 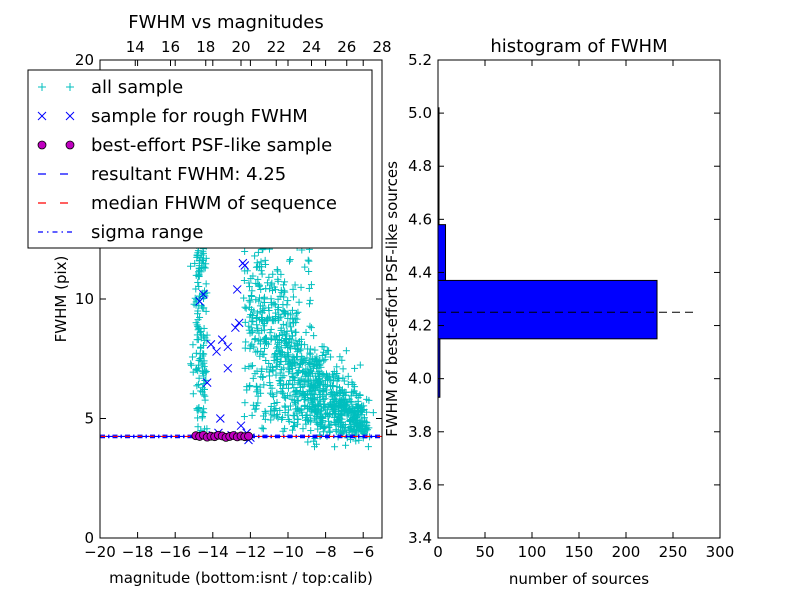 I want to click on scatter-y-tick-label: 10, so click(x=84, y=299).